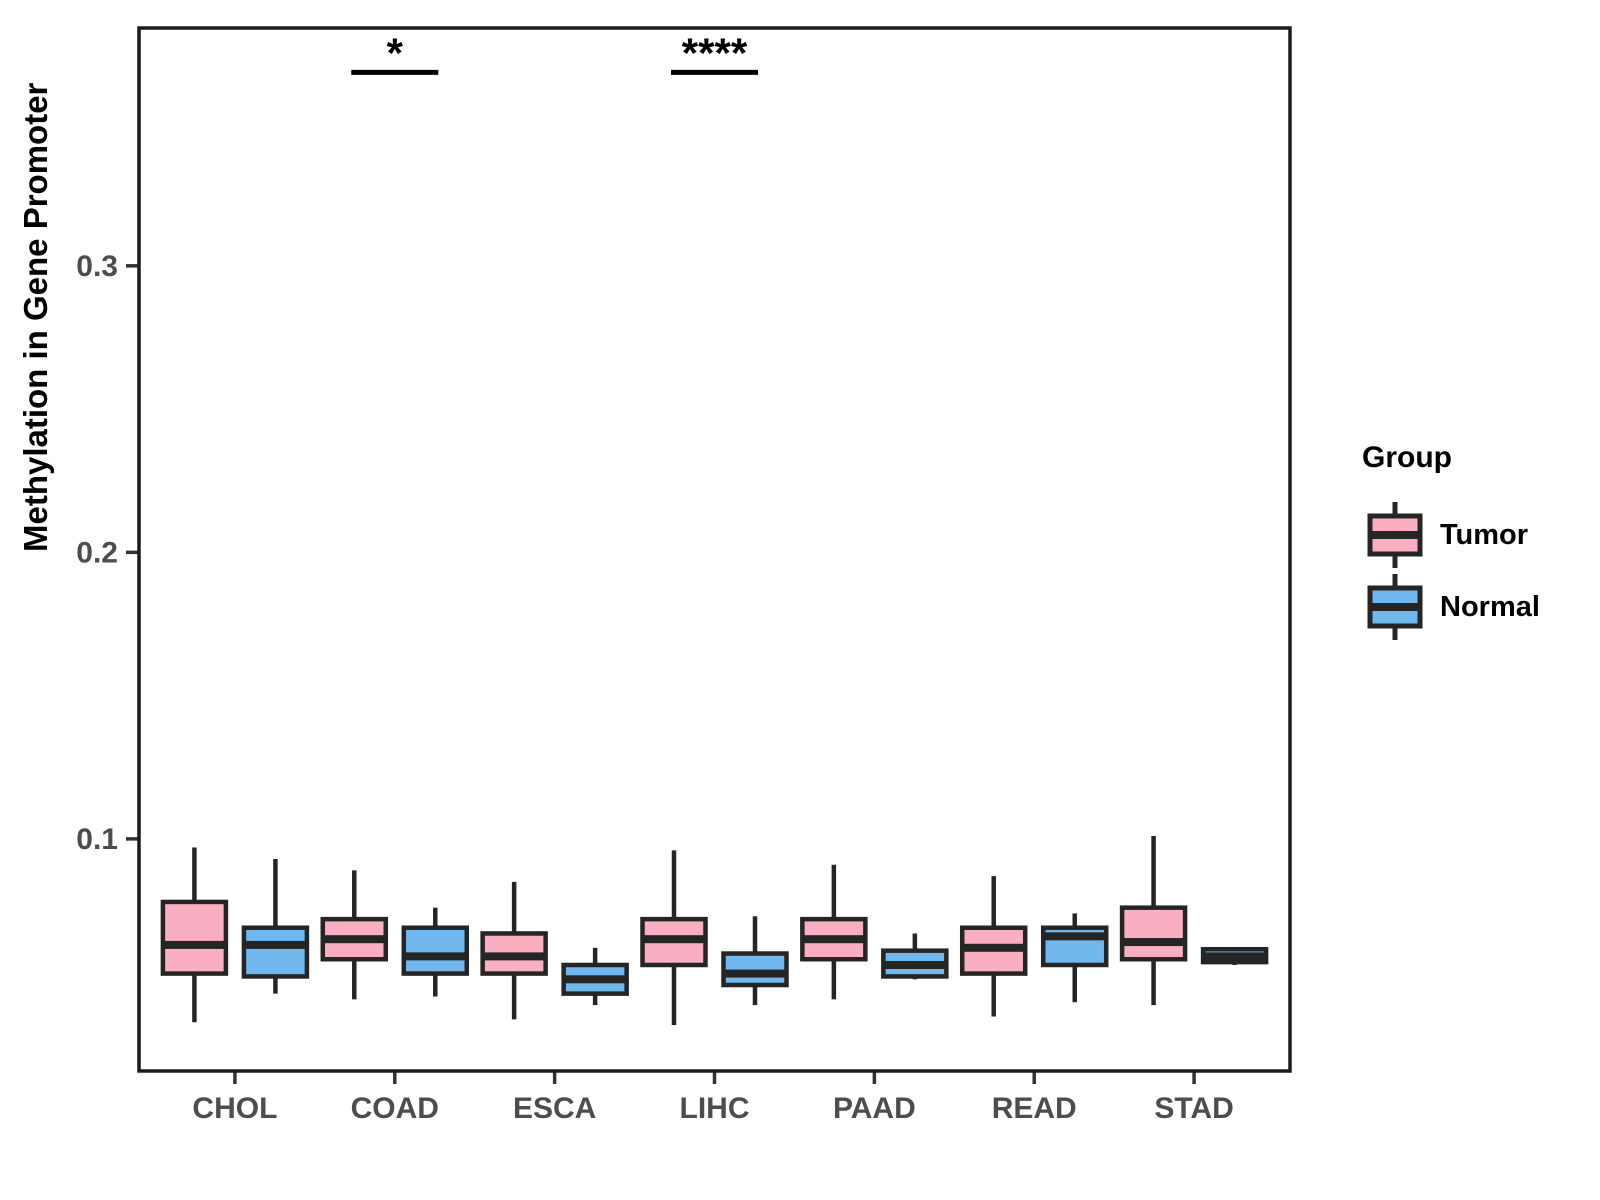 The height and width of the screenshot is (1200, 1600). I want to click on x-tick-label-ESCA: ESCA, so click(554, 1108).